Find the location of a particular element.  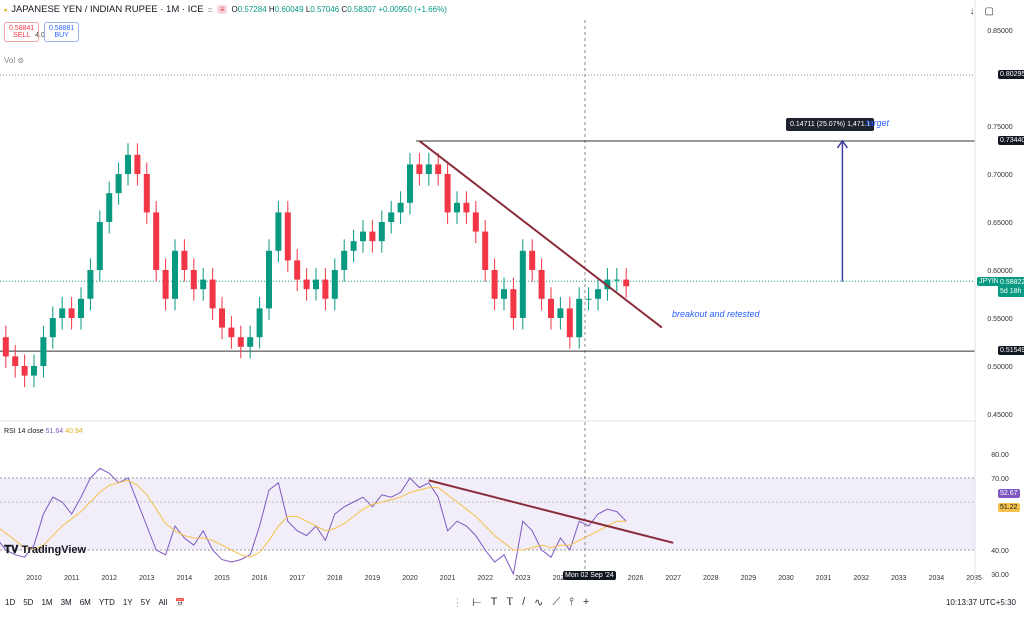

copy-icon: ▢ is located at coordinates (989, 11).